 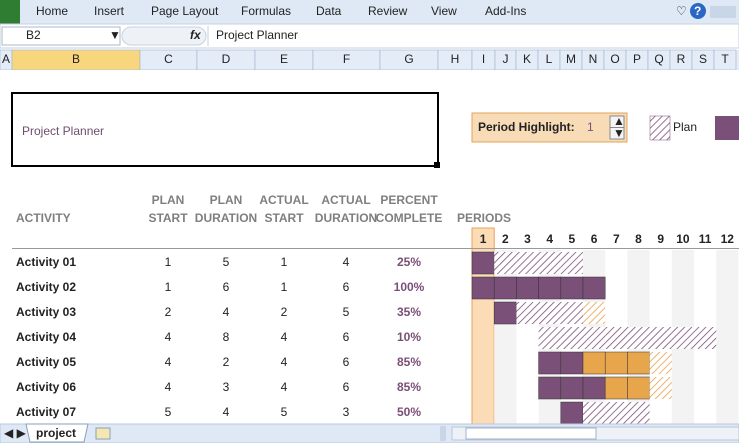 What do you see at coordinates (6, 59) in the screenshot?
I see `column-header-label: A` at bounding box center [6, 59].